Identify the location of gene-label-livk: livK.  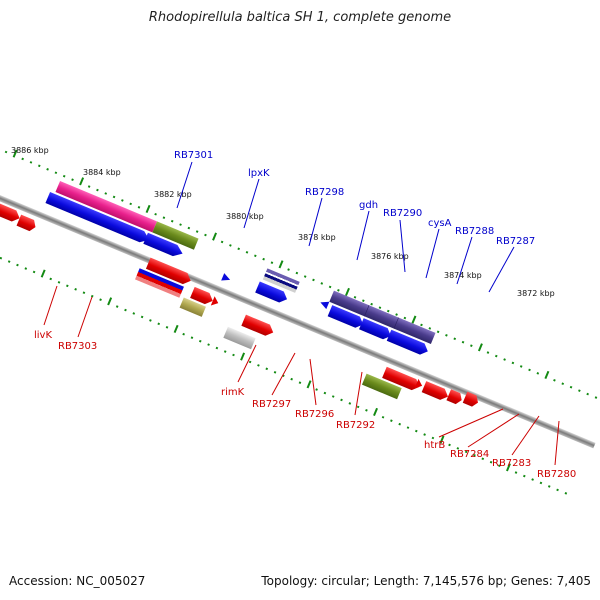
(43, 335).